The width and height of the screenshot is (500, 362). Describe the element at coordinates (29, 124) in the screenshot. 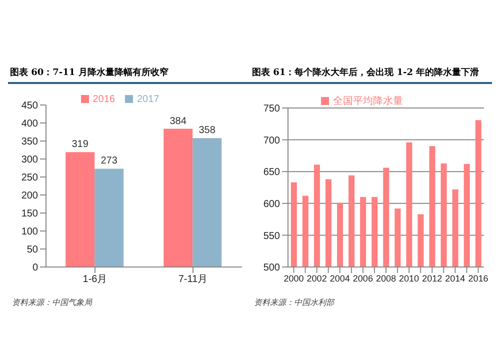

I see `y-tick-label: 400` at that location.